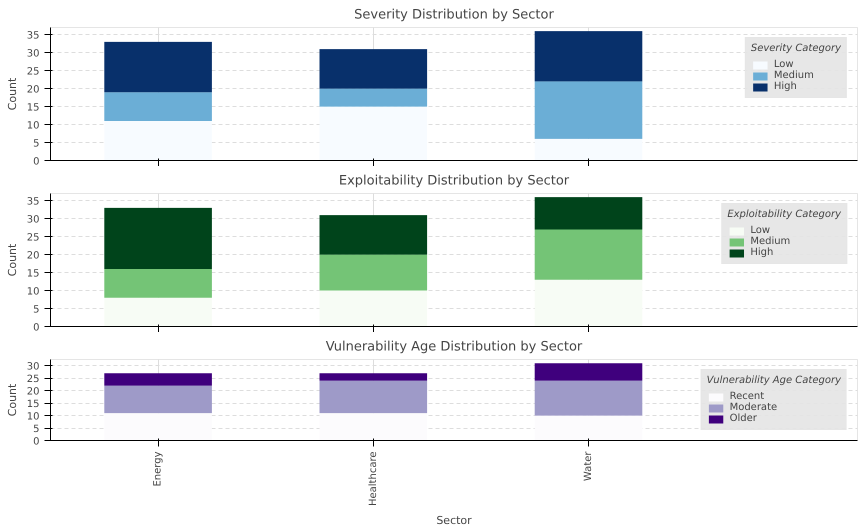 The image size is (862, 531). I want to click on legend-label: Moderate, so click(754, 407).